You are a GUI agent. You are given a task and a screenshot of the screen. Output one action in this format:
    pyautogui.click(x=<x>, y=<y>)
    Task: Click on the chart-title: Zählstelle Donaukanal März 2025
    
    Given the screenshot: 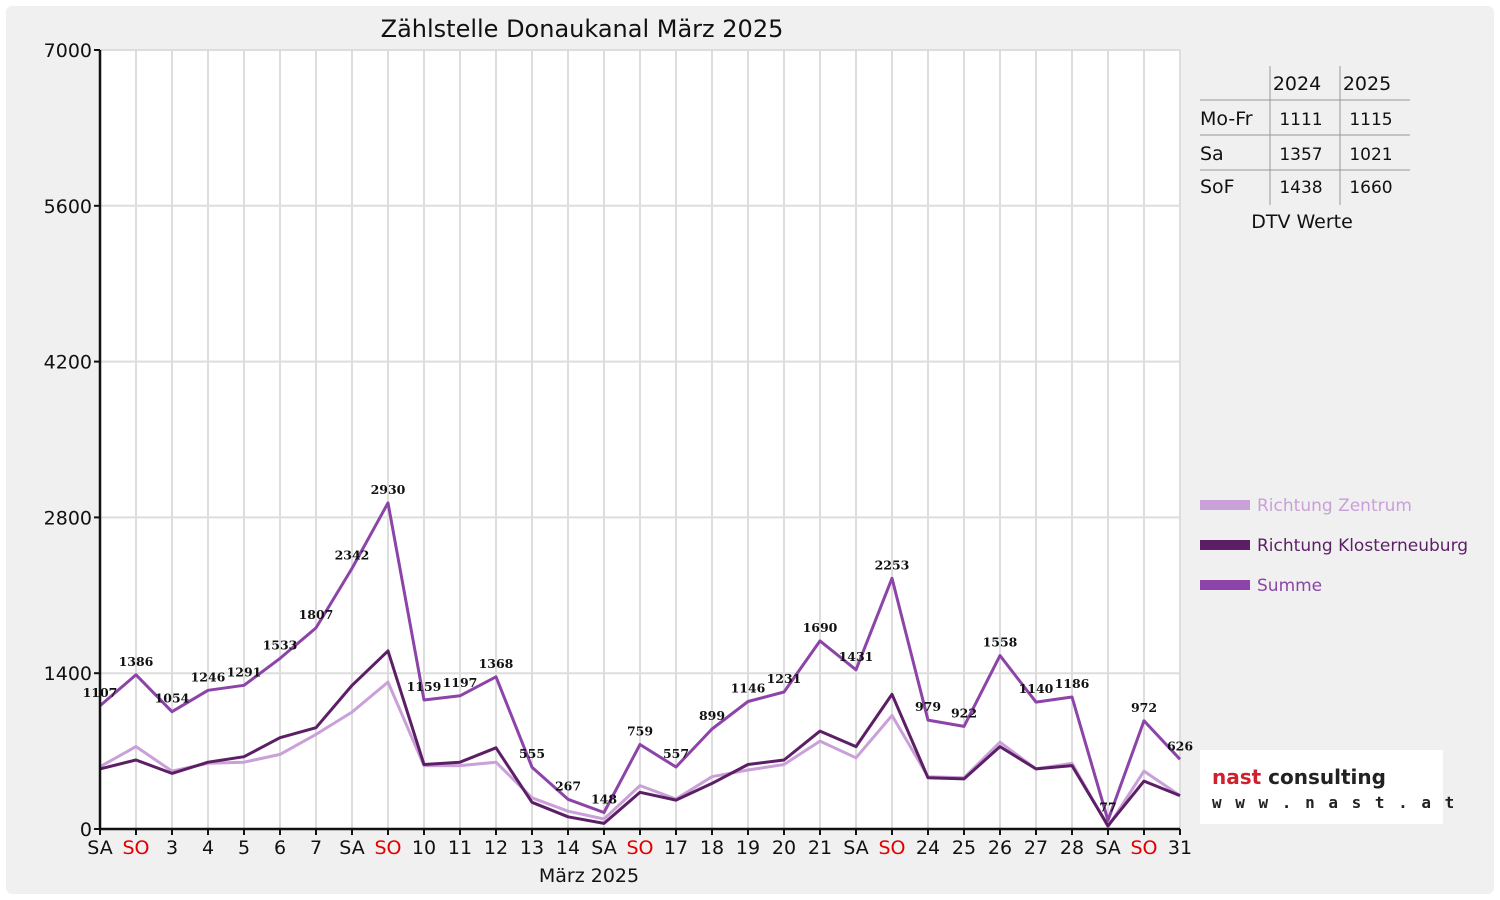 What is the action you would take?
    pyautogui.click(x=582, y=29)
    